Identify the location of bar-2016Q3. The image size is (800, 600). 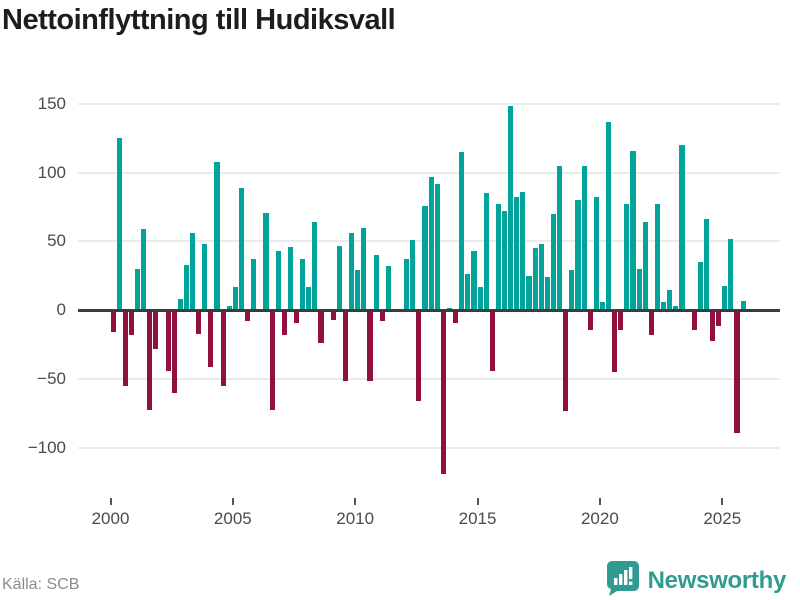
(517, 254).